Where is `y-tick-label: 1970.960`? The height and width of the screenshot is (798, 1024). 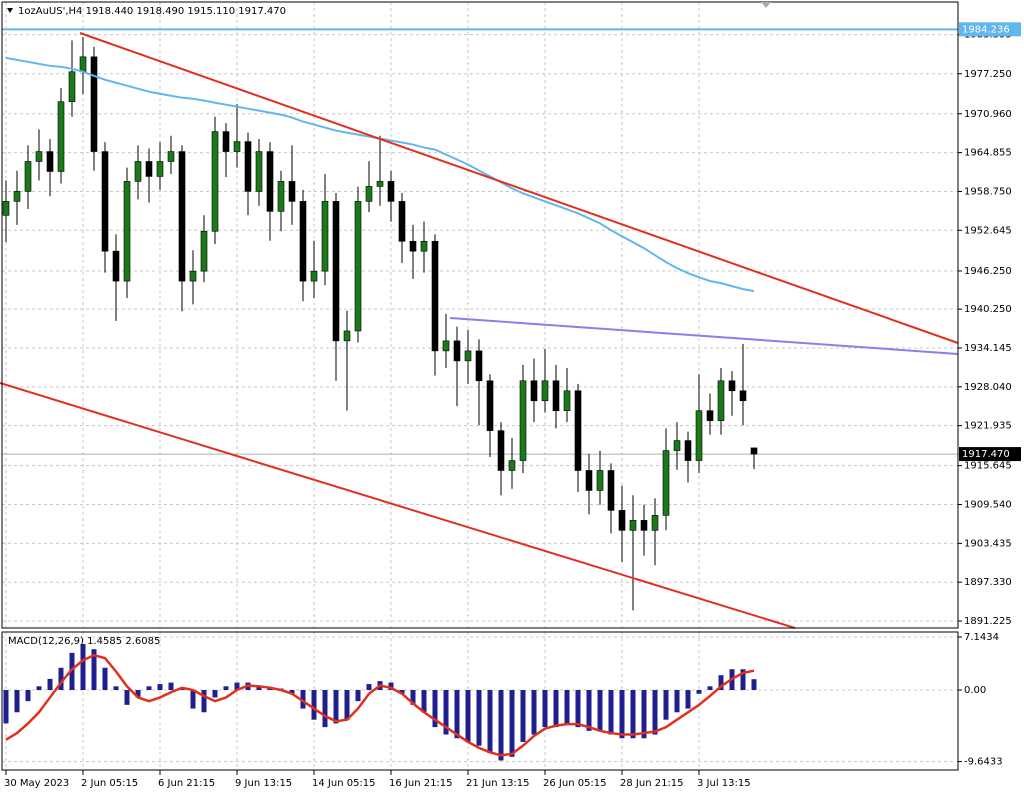
y-tick-label: 1970.960 is located at coordinates (988, 114).